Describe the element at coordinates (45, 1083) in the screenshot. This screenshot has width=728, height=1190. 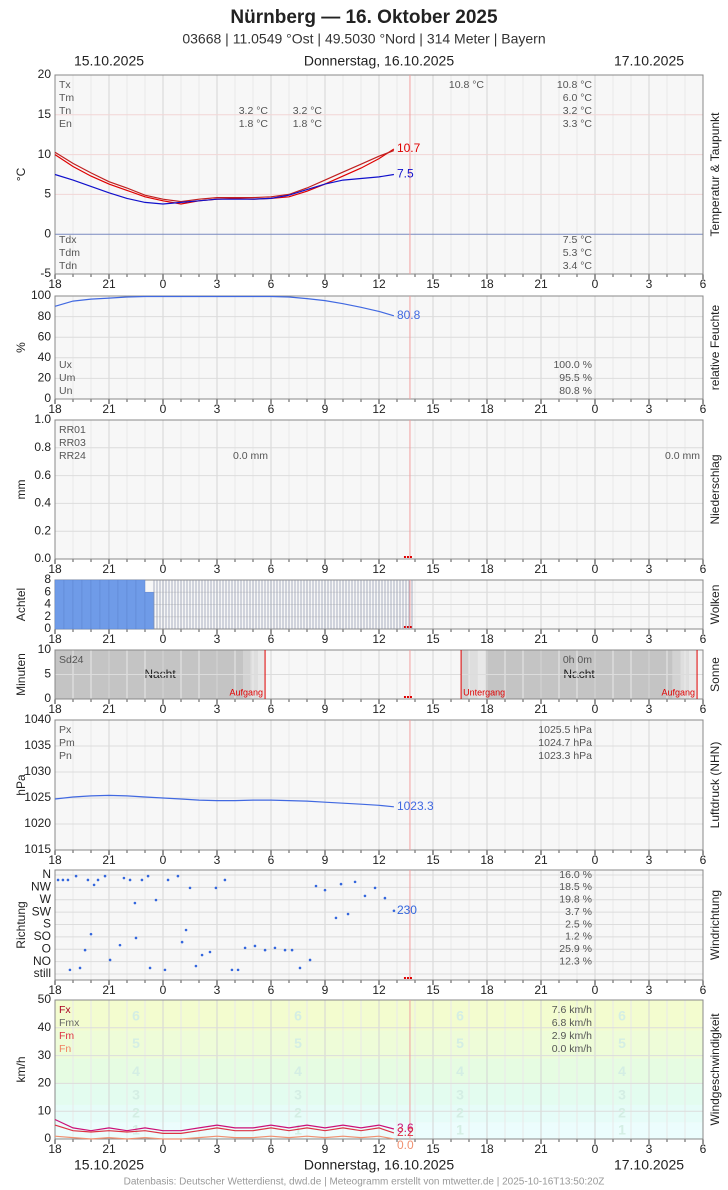
I see `y-tick-label: 20` at that location.